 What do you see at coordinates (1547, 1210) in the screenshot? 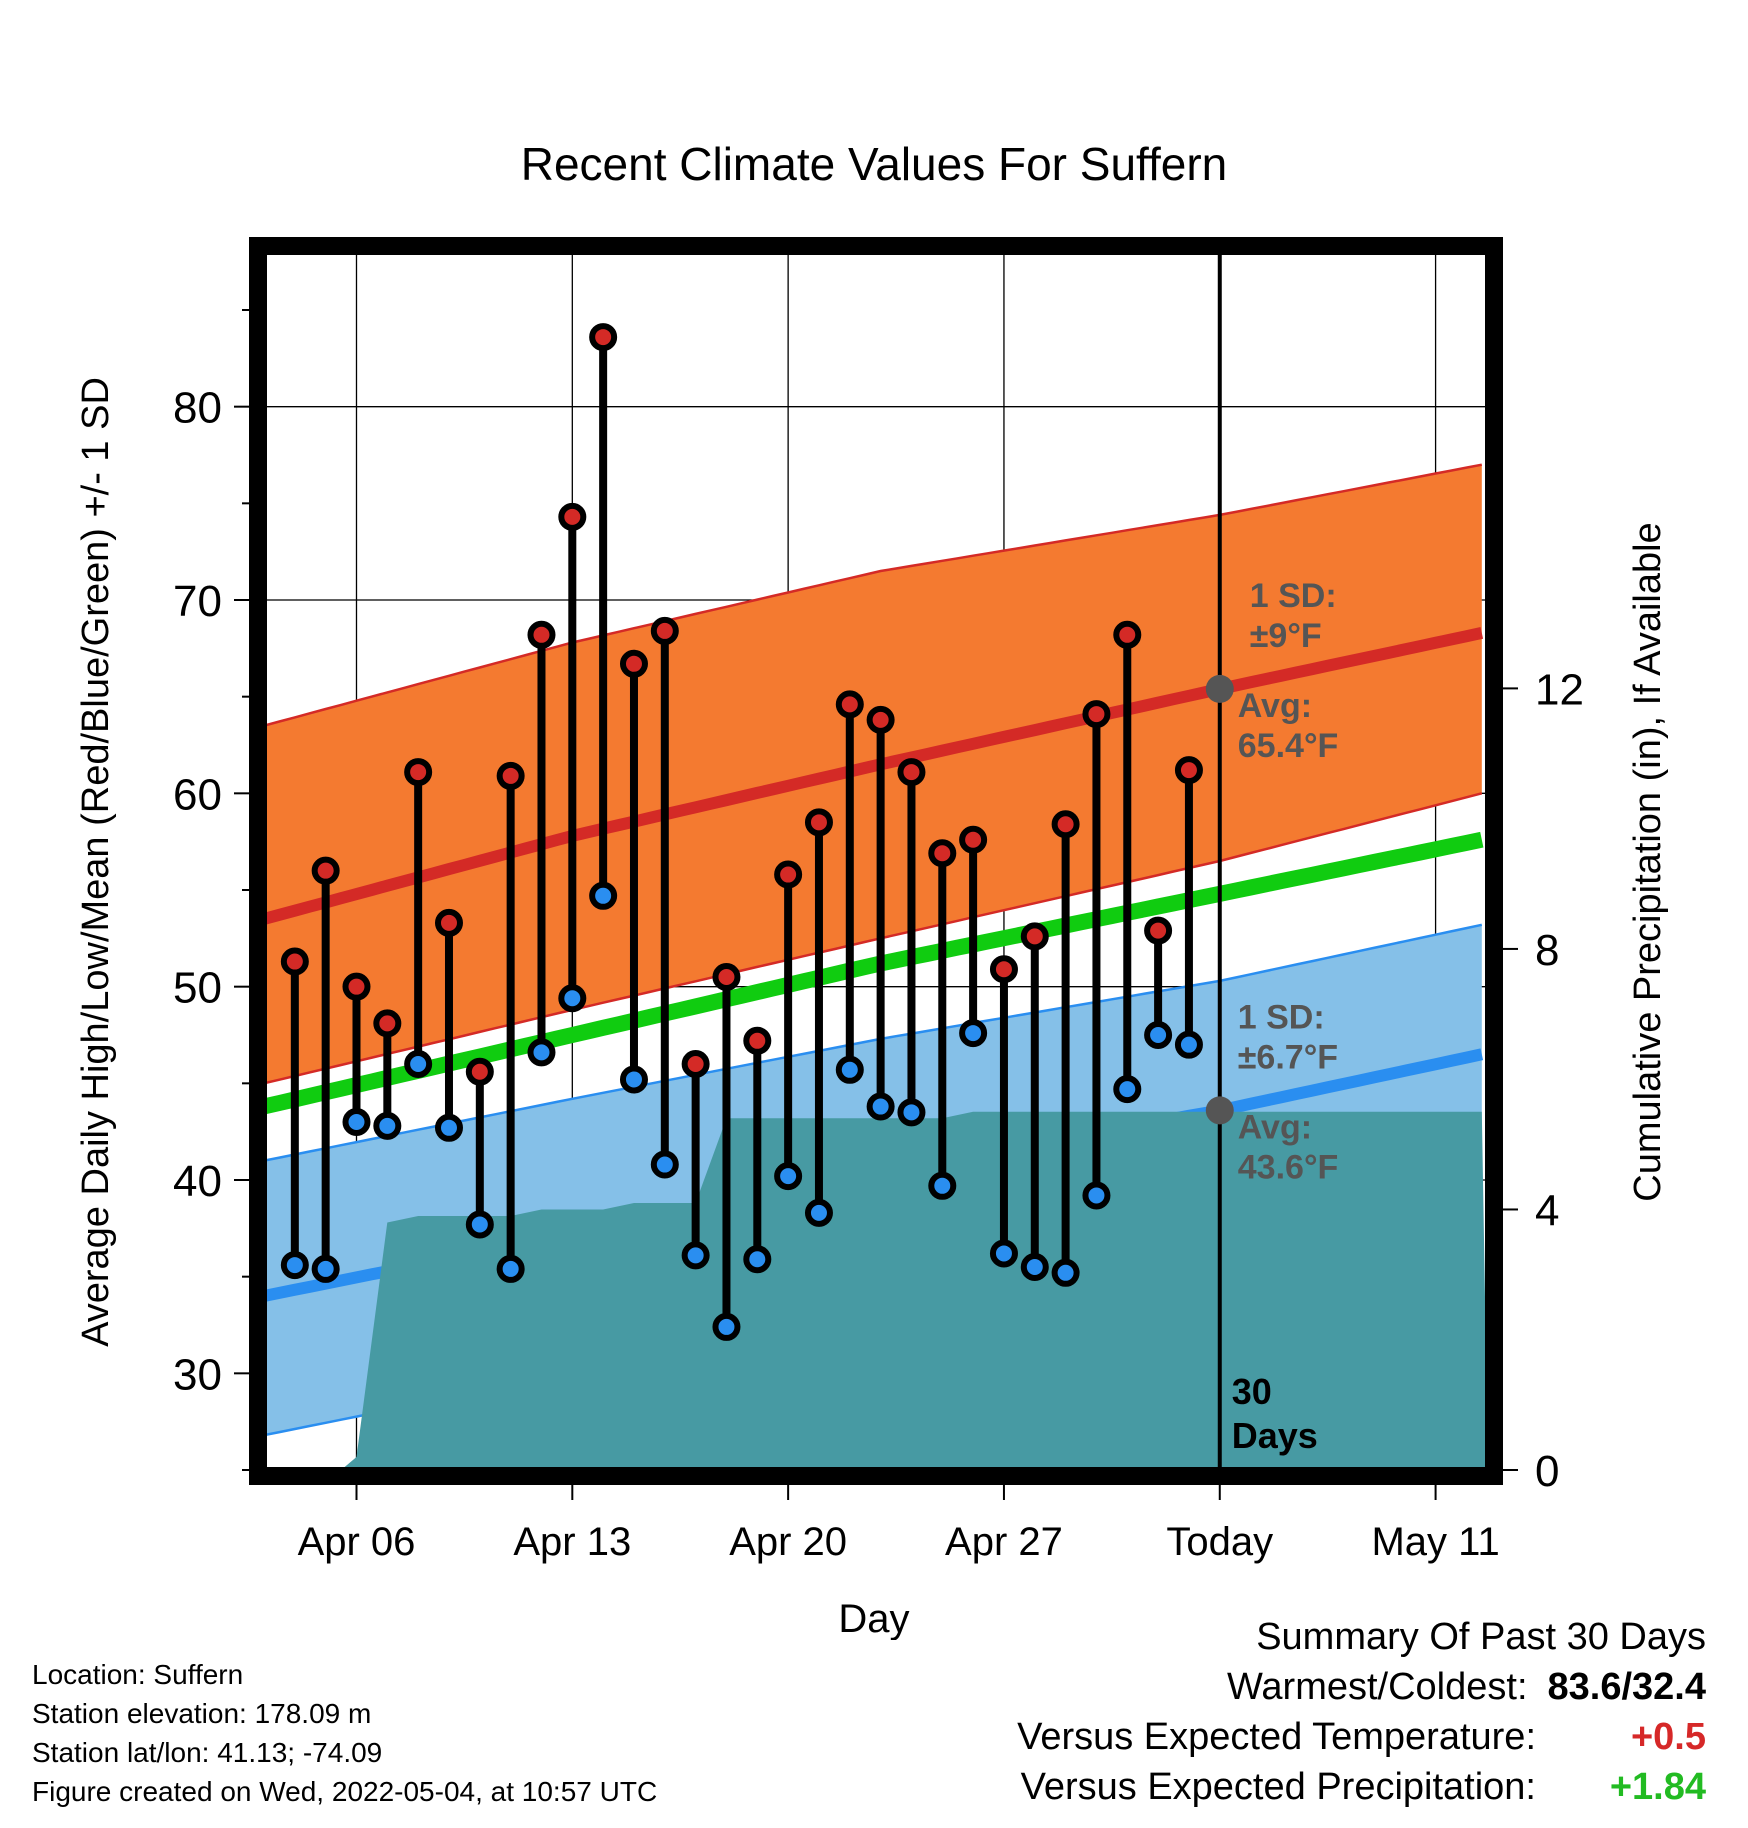
I see `y2-tick-label: 4` at bounding box center [1547, 1210].